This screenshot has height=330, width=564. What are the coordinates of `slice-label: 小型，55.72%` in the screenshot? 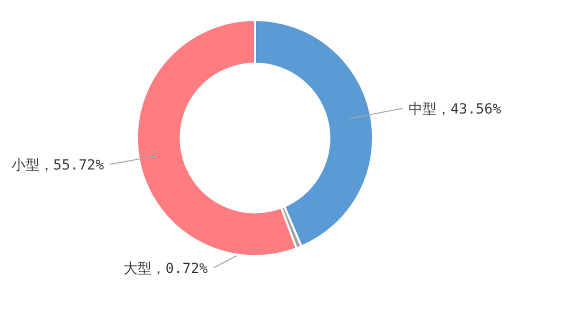 It's located at (57, 165).